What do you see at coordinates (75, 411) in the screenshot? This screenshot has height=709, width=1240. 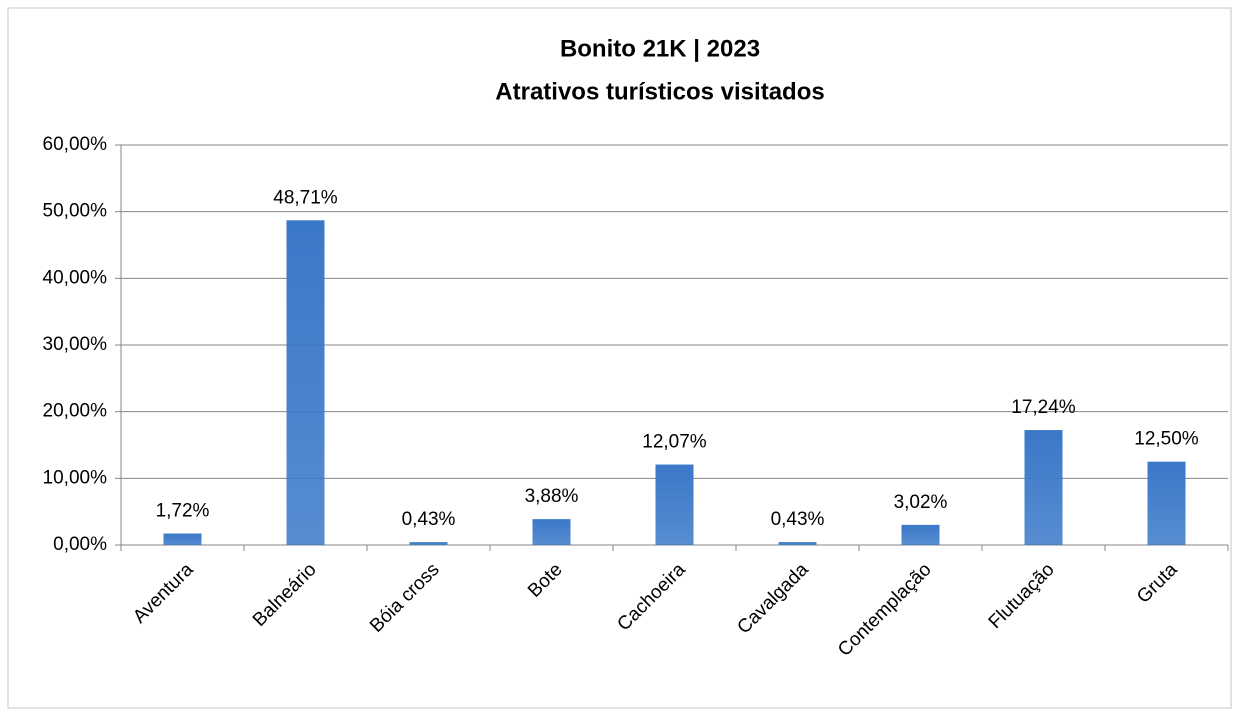 I see `y-tick-label: 20,00%` at bounding box center [75, 411].